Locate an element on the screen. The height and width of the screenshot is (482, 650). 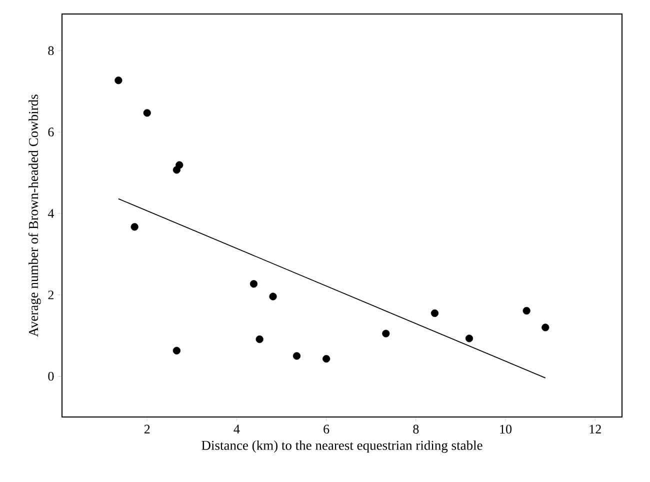
x-tick-label: 12 is located at coordinates (595, 429).